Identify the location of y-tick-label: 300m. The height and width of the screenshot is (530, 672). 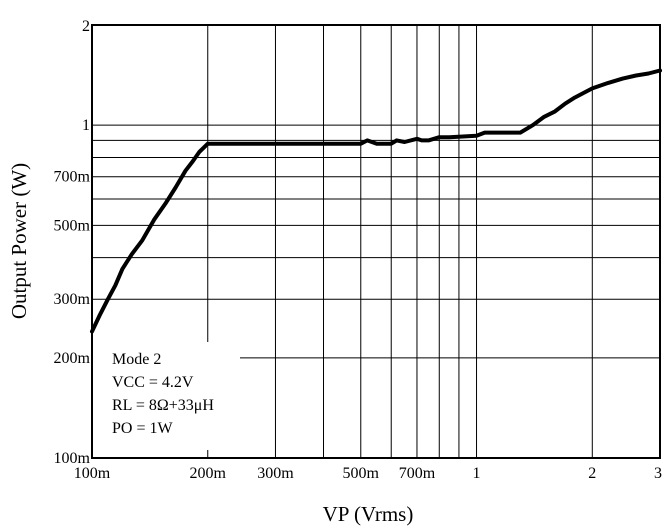
(72, 299).